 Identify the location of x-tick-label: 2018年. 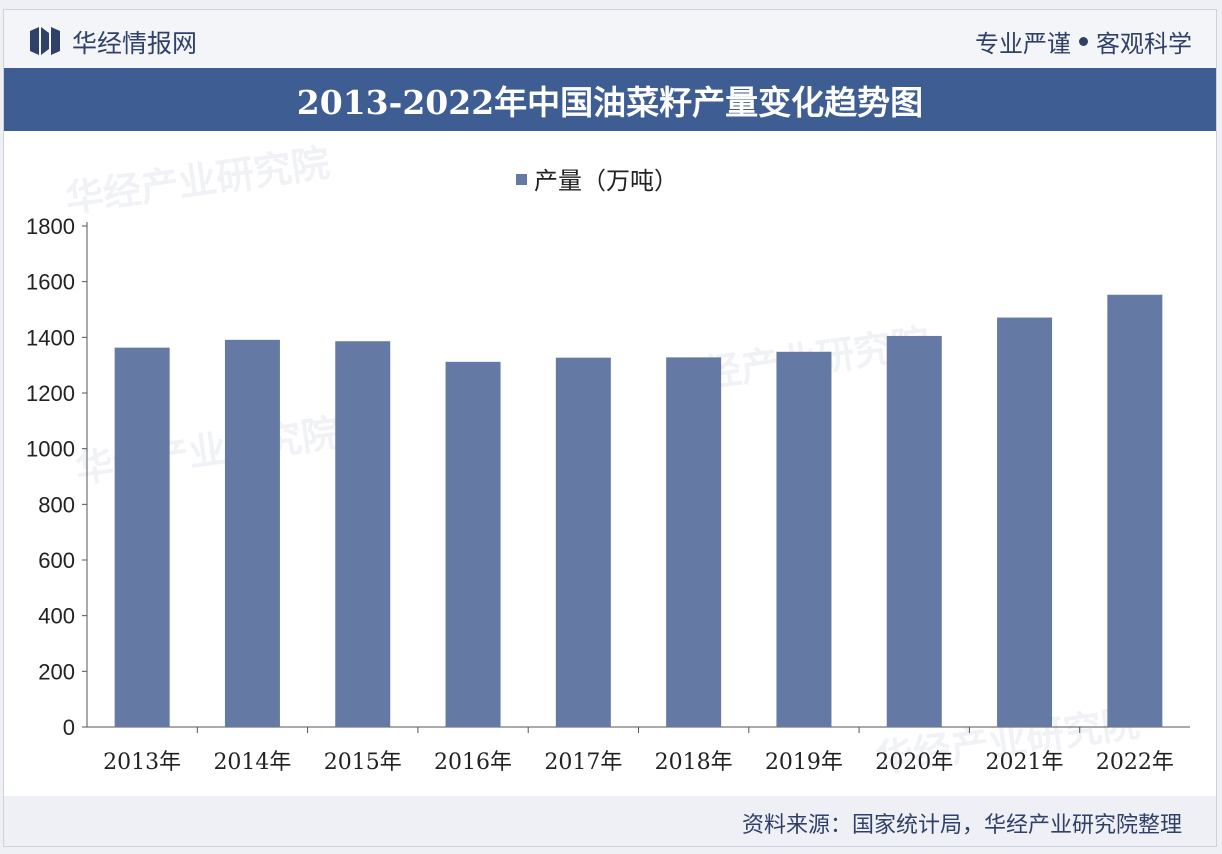
(694, 762).